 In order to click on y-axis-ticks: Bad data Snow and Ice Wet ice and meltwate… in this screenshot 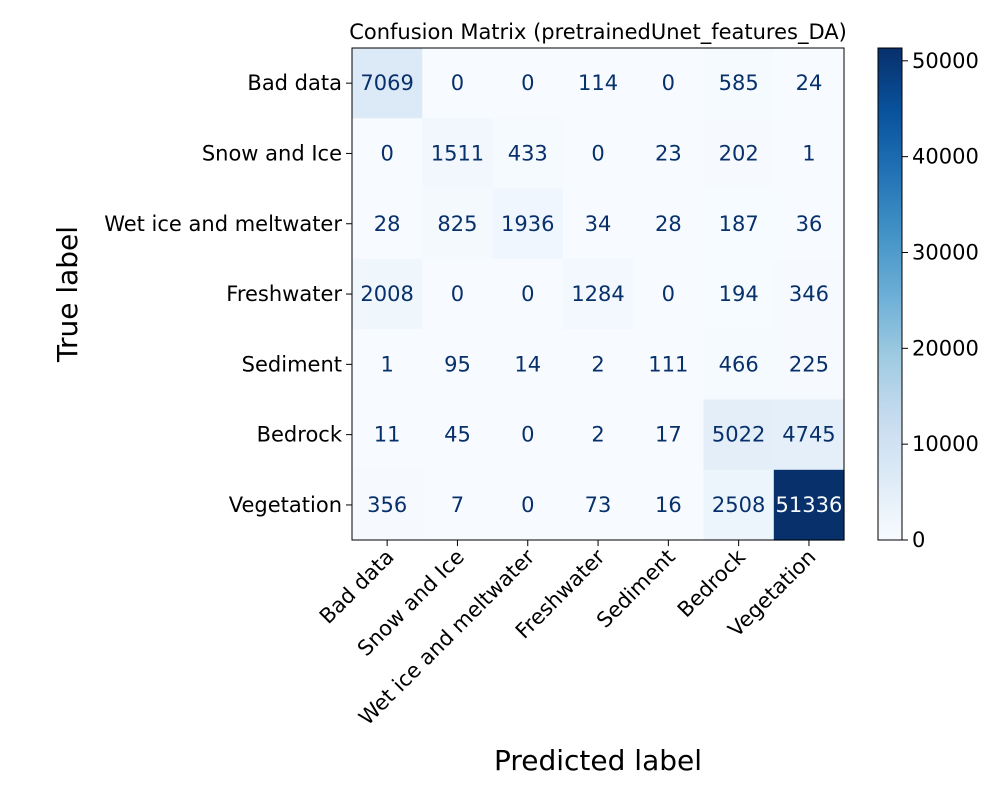, I will do `click(228, 294)`.